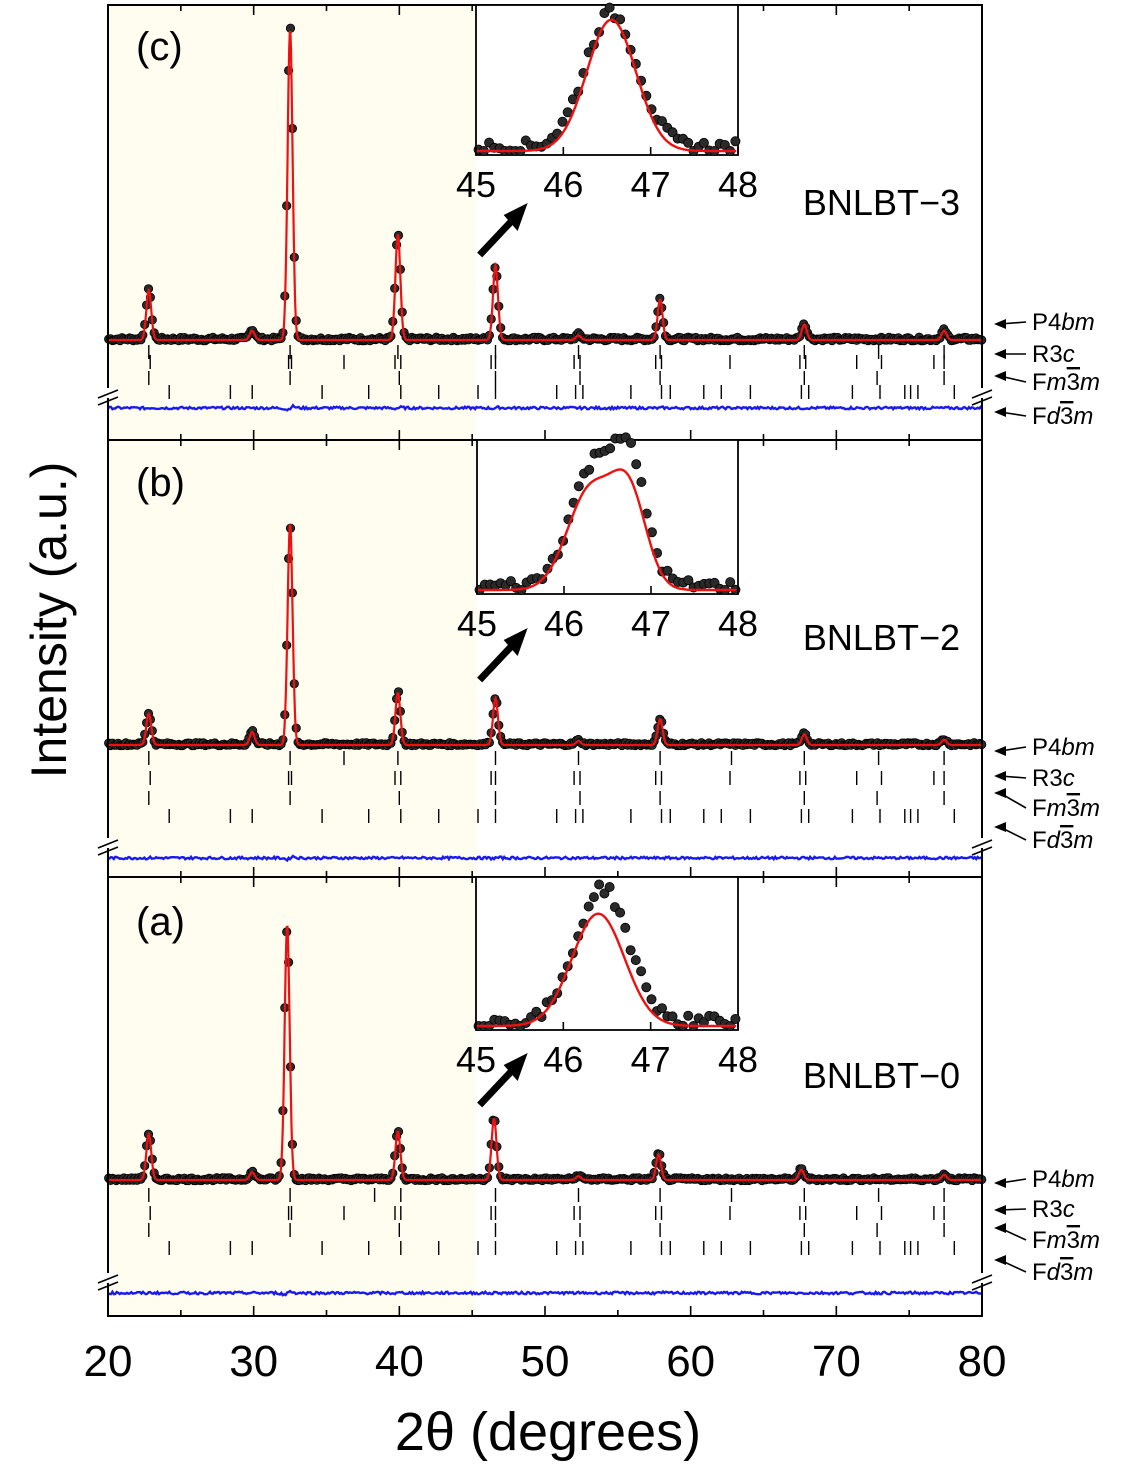 This screenshot has height=1476, width=1121. I want to click on sample-label: BNLBT−3, so click(881, 202).